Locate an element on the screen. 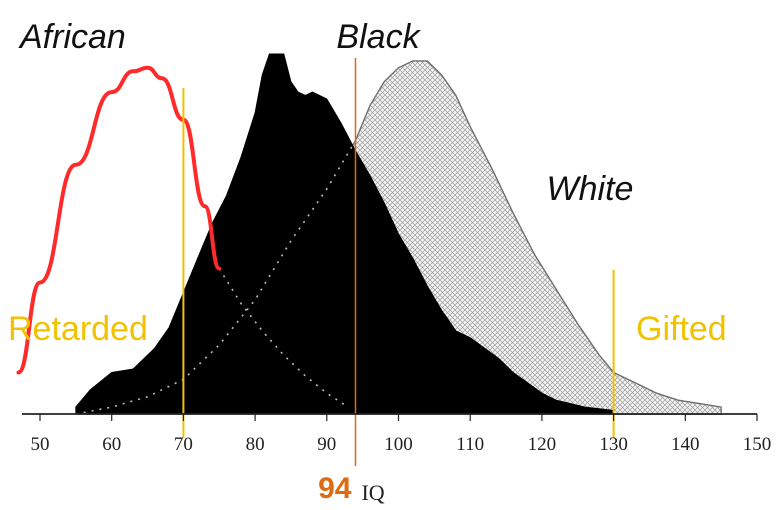 The width and height of the screenshot is (777, 510). x-tick-label-50: 50 is located at coordinates (40, 444).